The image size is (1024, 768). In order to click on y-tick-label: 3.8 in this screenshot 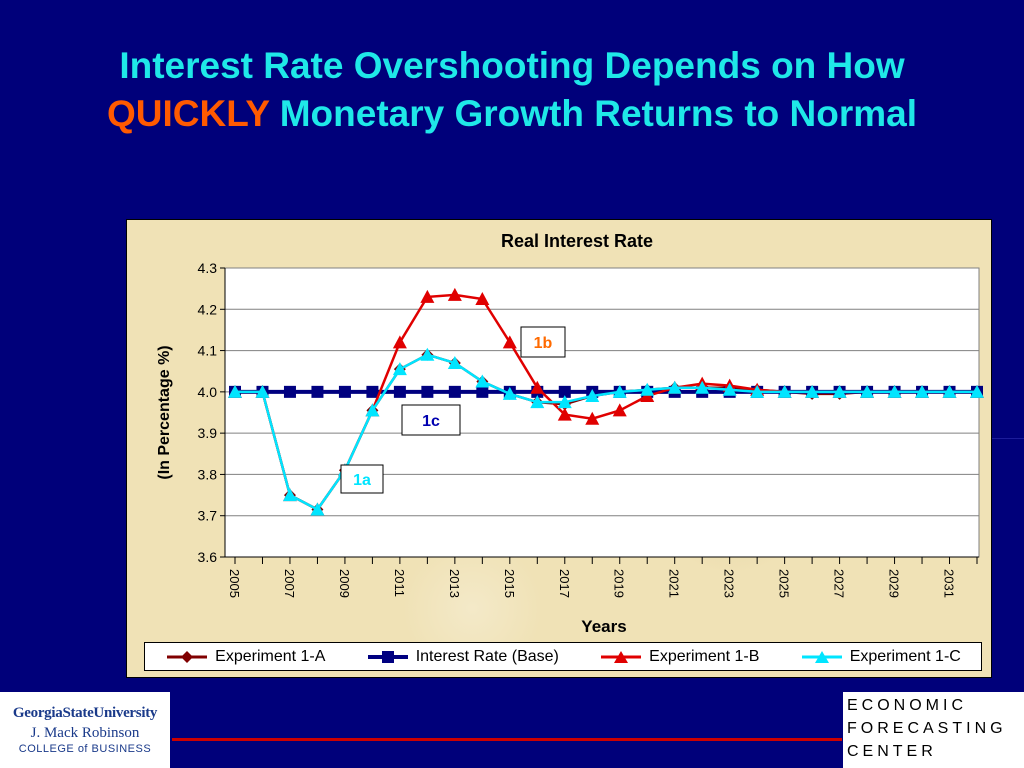, I will do `click(208, 474)`.